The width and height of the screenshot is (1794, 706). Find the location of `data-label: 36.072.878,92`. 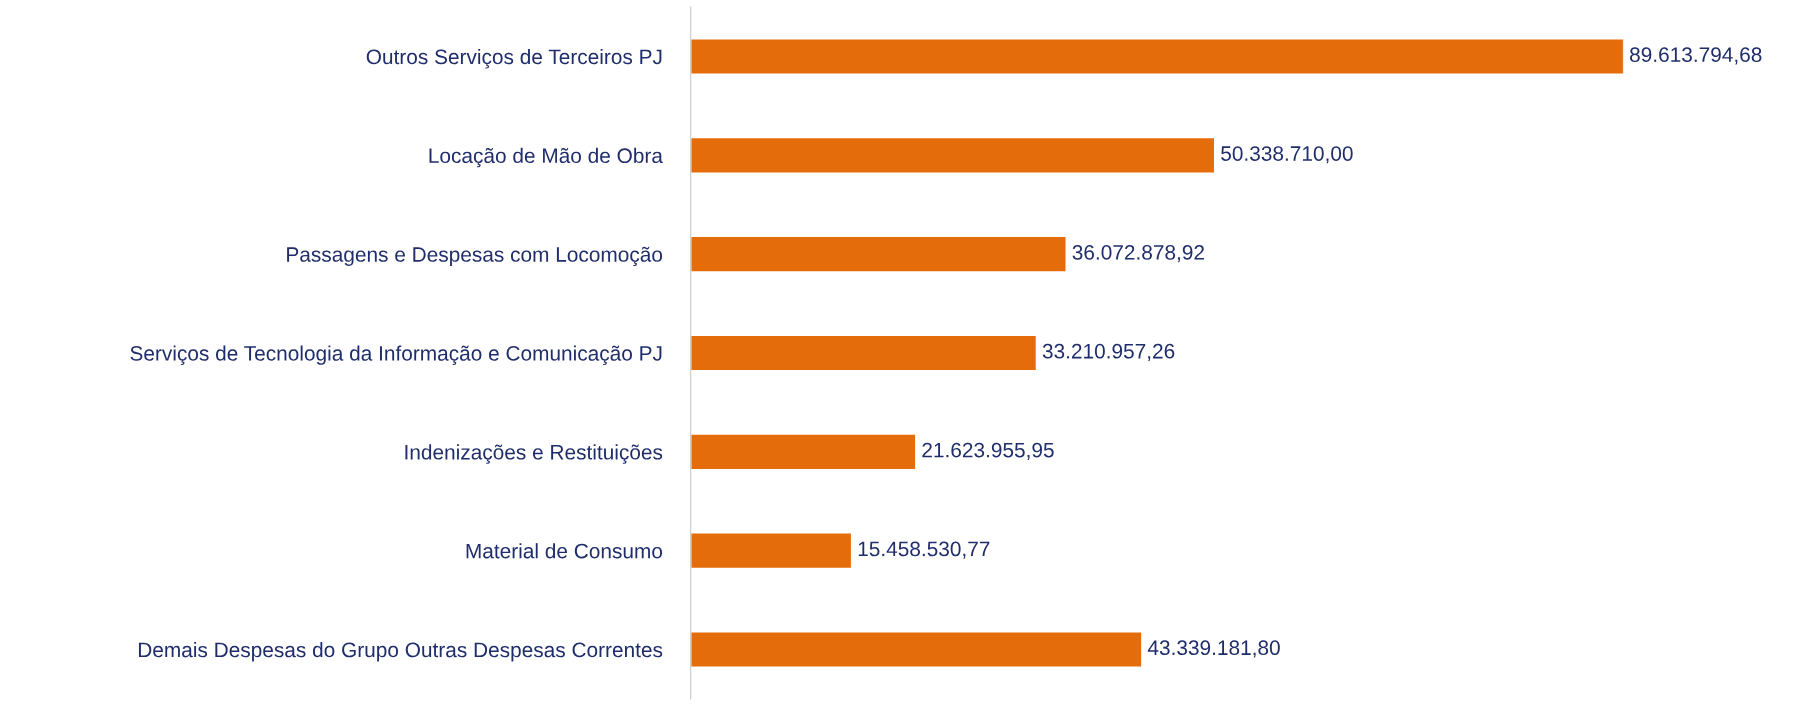

data-label: 36.072.878,92 is located at coordinates (1138, 254).